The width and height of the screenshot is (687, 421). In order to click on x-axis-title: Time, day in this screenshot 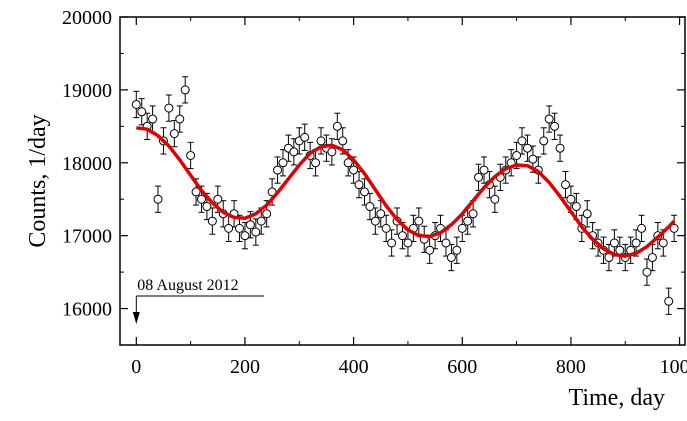, I will do `click(617, 398)`.